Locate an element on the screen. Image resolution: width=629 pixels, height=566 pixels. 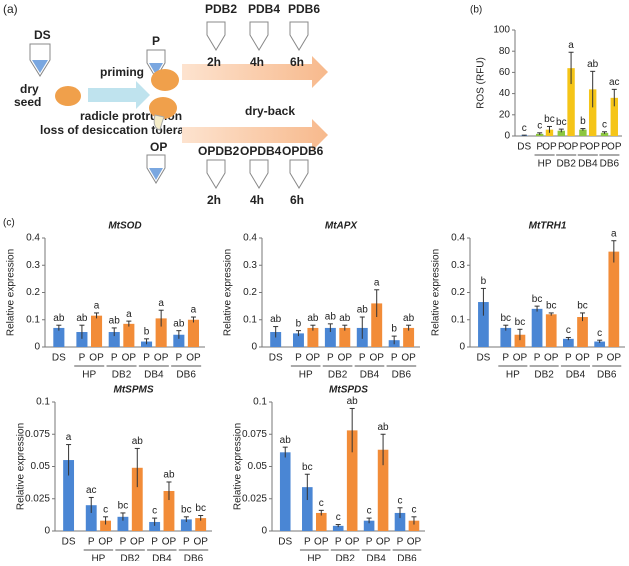
seed is located at coordinates (68, 96).